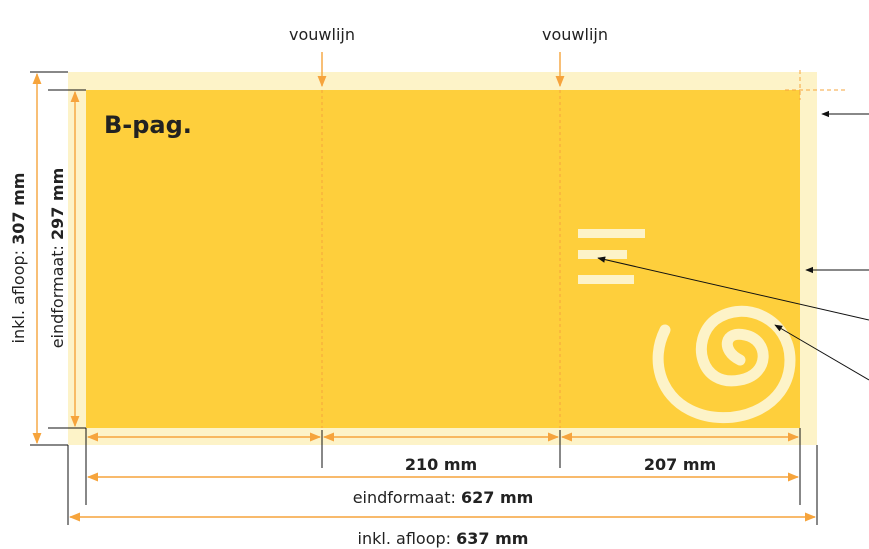 The image size is (869, 549). What do you see at coordinates (443, 538) in the screenshot?
I see `width-bleed: inkl. afloop: 637 mm` at bounding box center [443, 538].